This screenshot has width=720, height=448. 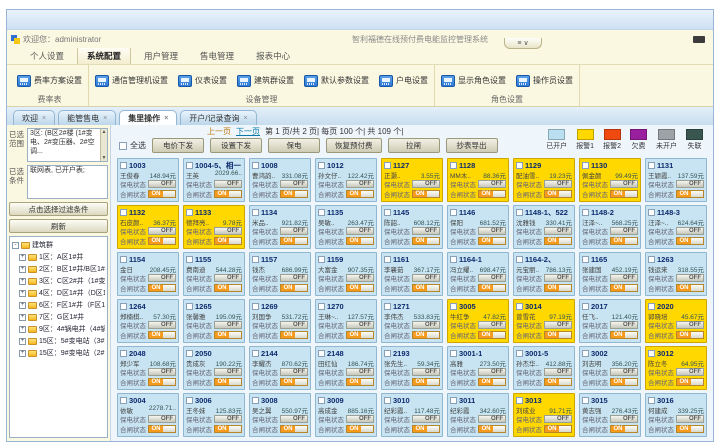 I want to click on meter-card: 1130 佩金颜 99.49元 保电状态 OFF 合闸状态, so click(x=610, y=180).